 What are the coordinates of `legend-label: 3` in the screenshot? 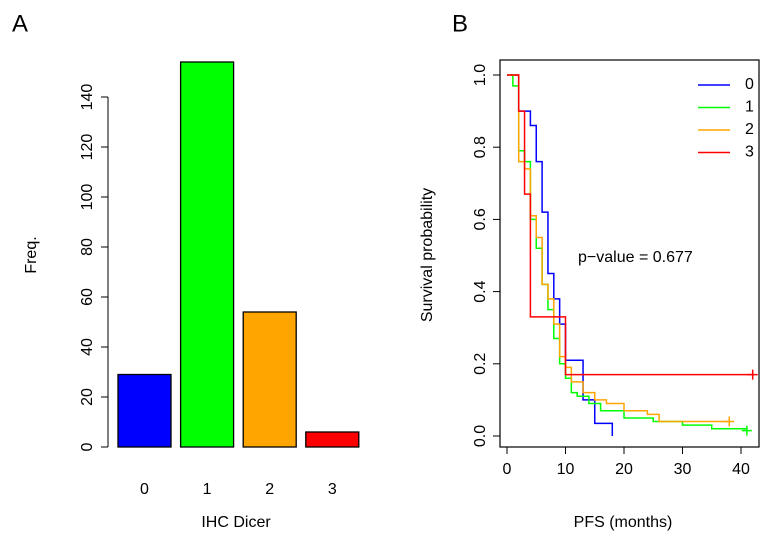 It's located at (749, 152).